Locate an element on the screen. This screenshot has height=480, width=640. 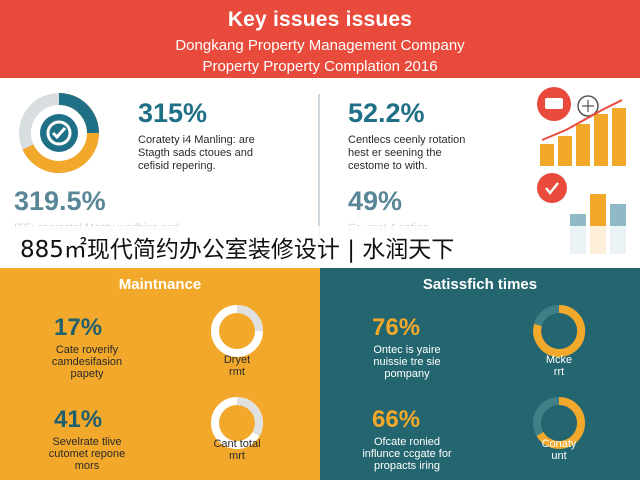
page-subtitle-1: Dongkang Property Management Company is located at coordinates (320, 45).